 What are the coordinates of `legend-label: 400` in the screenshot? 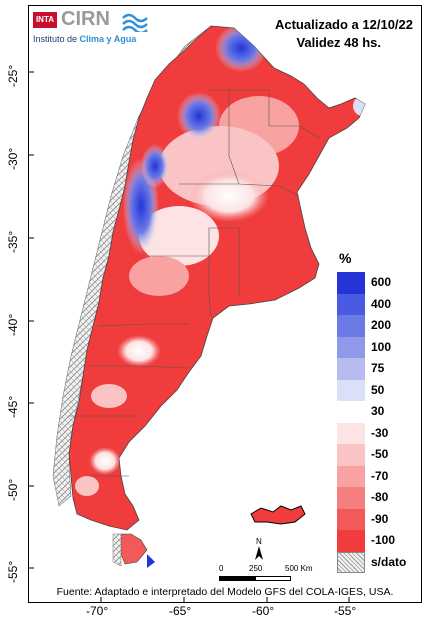 It's located at (381, 303).